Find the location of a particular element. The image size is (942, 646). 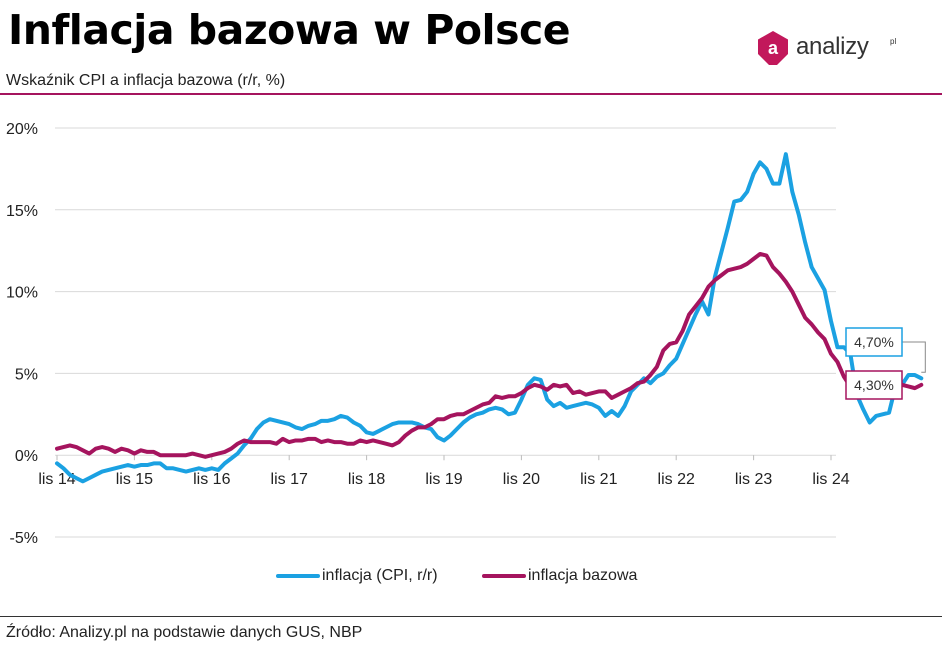

y-tick-label: -5% is located at coordinates (24, 538).